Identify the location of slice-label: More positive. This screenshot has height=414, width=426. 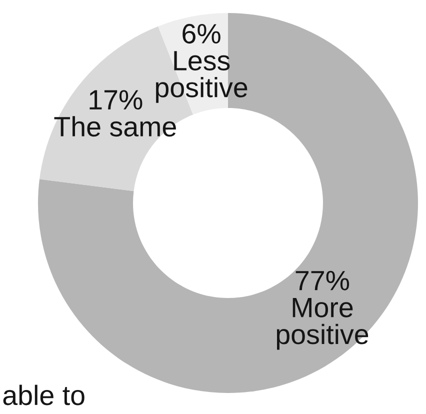
(322, 324).